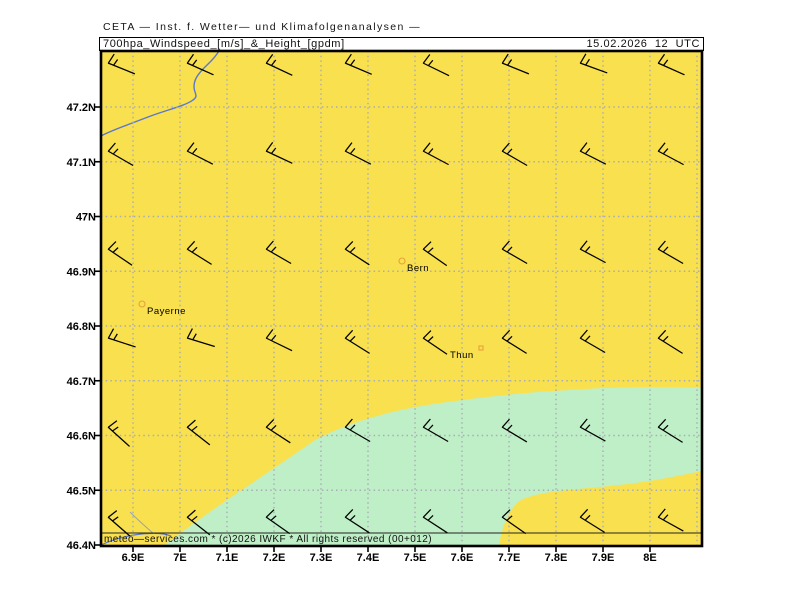 The width and height of the screenshot is (800, 600). What do you see at coordinates (418, 268) in the screenshot?
I see `city-label: Bern` at bounding box center [418, 268].